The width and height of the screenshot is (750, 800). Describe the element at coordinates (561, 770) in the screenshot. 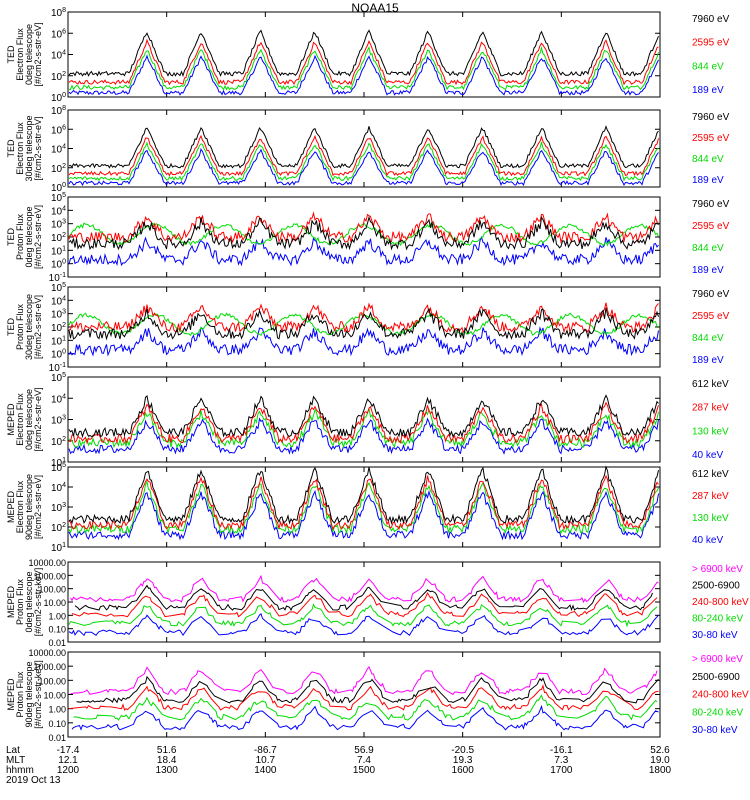

I see `x-hhmm-label: 1700` at that location.